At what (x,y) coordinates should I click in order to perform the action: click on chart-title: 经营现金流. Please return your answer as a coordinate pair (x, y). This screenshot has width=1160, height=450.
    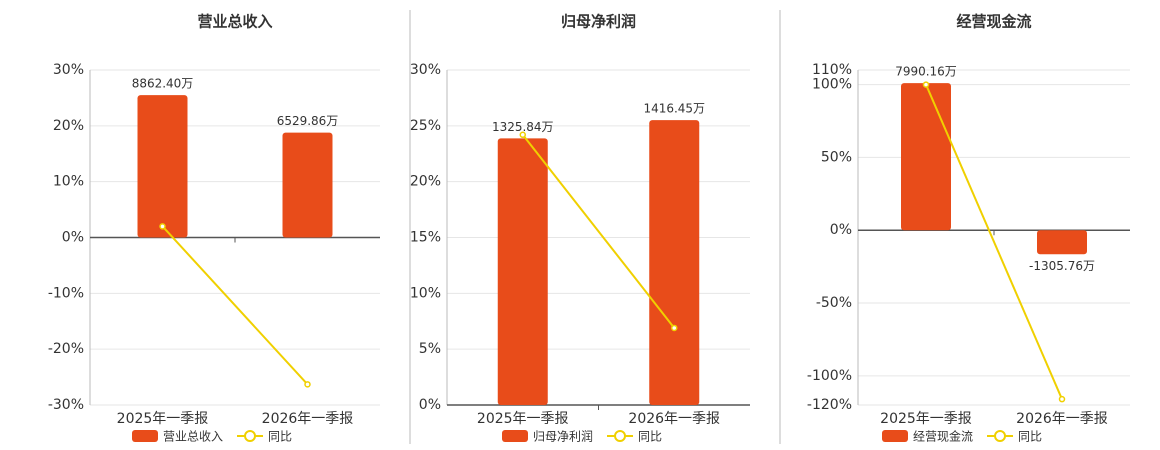
    Looking at the image, I should click on (993, 22).